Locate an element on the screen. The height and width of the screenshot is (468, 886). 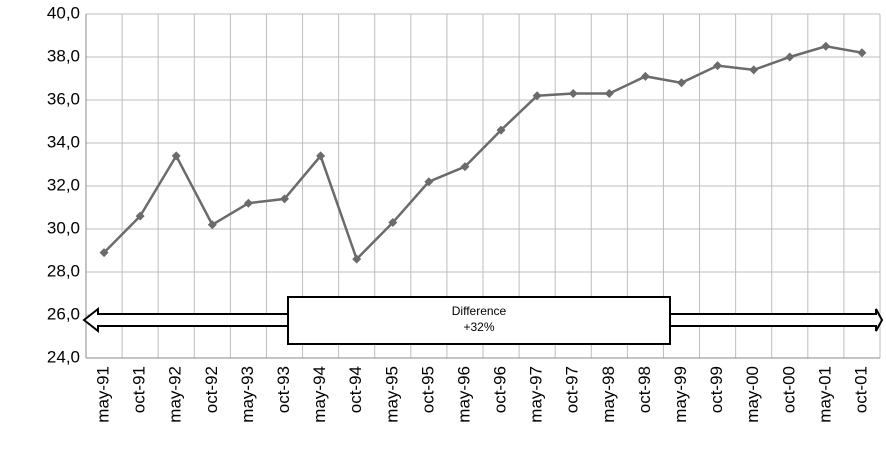
x-tick-label: oct-01 is located at coordinates (860, 389).